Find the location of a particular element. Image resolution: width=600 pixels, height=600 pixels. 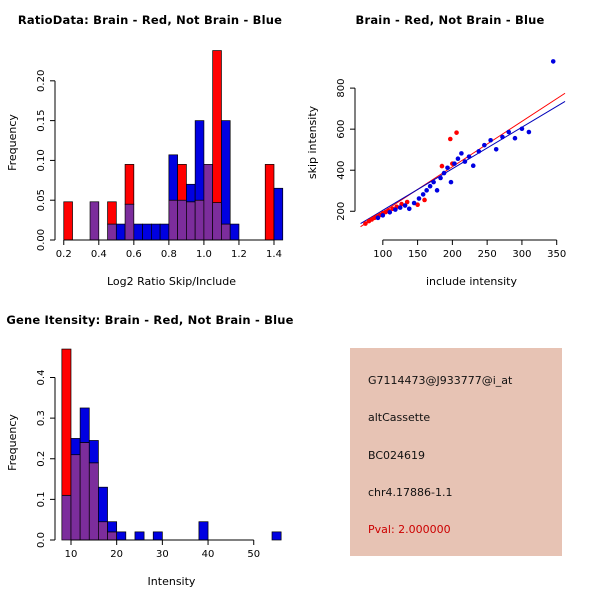

pval-text: Pval: 2.000000 is located at coordinates (409, 529).